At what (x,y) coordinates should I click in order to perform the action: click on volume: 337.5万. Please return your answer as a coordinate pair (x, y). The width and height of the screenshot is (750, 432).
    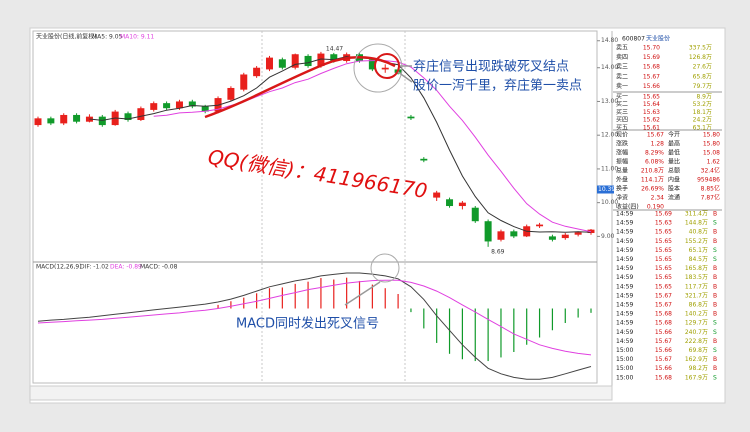
    Looking at the image, I should click on (700, 48).